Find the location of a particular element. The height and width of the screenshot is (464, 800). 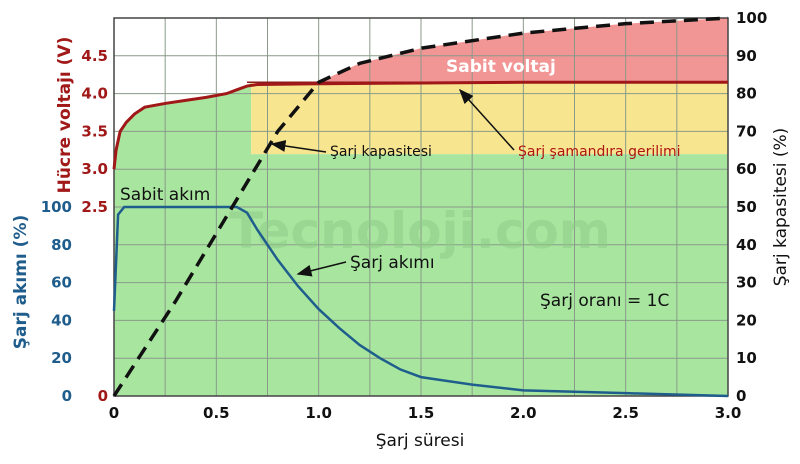

capacity-tick-label: 0 is located at coordinates (741, 396).